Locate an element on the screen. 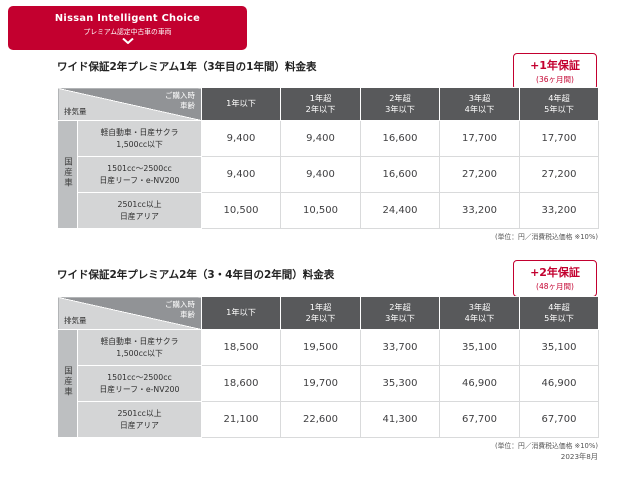  price-cell: 18,500 is located at coordinates (241, 347).